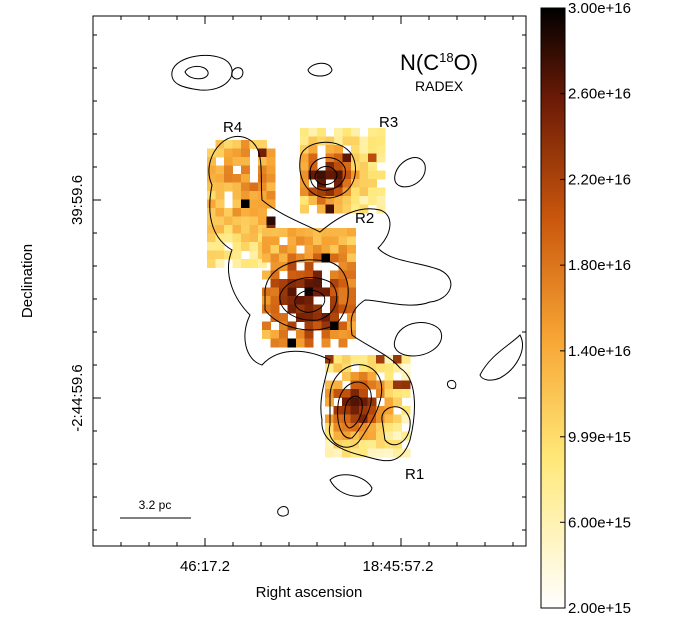  I want to click on colorbar-tick-label: 2.00e+15, so click(599, 608).